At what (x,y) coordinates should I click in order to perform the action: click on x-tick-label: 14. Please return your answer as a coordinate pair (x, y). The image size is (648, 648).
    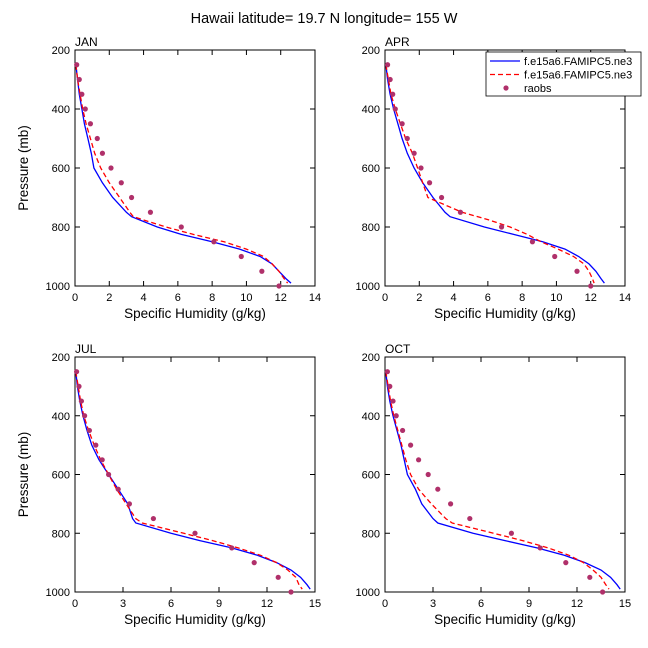
    Looking at the image, I should click on (315, 298).